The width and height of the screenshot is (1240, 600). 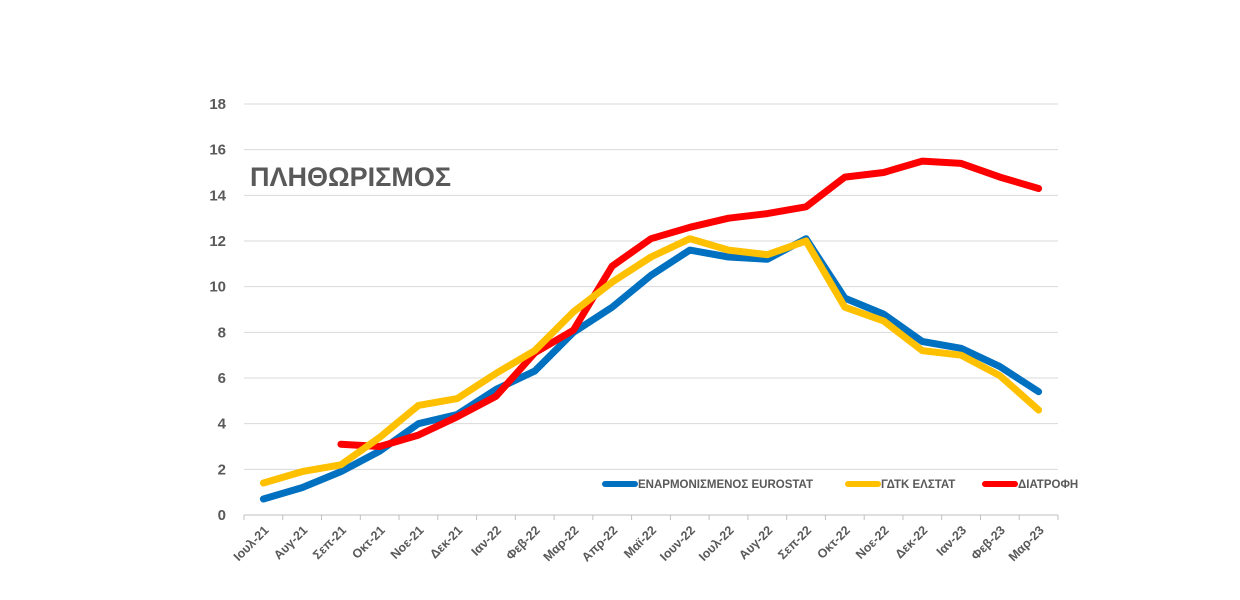 I want to click on y-tick-label: 2, so click(x=222, y=469).